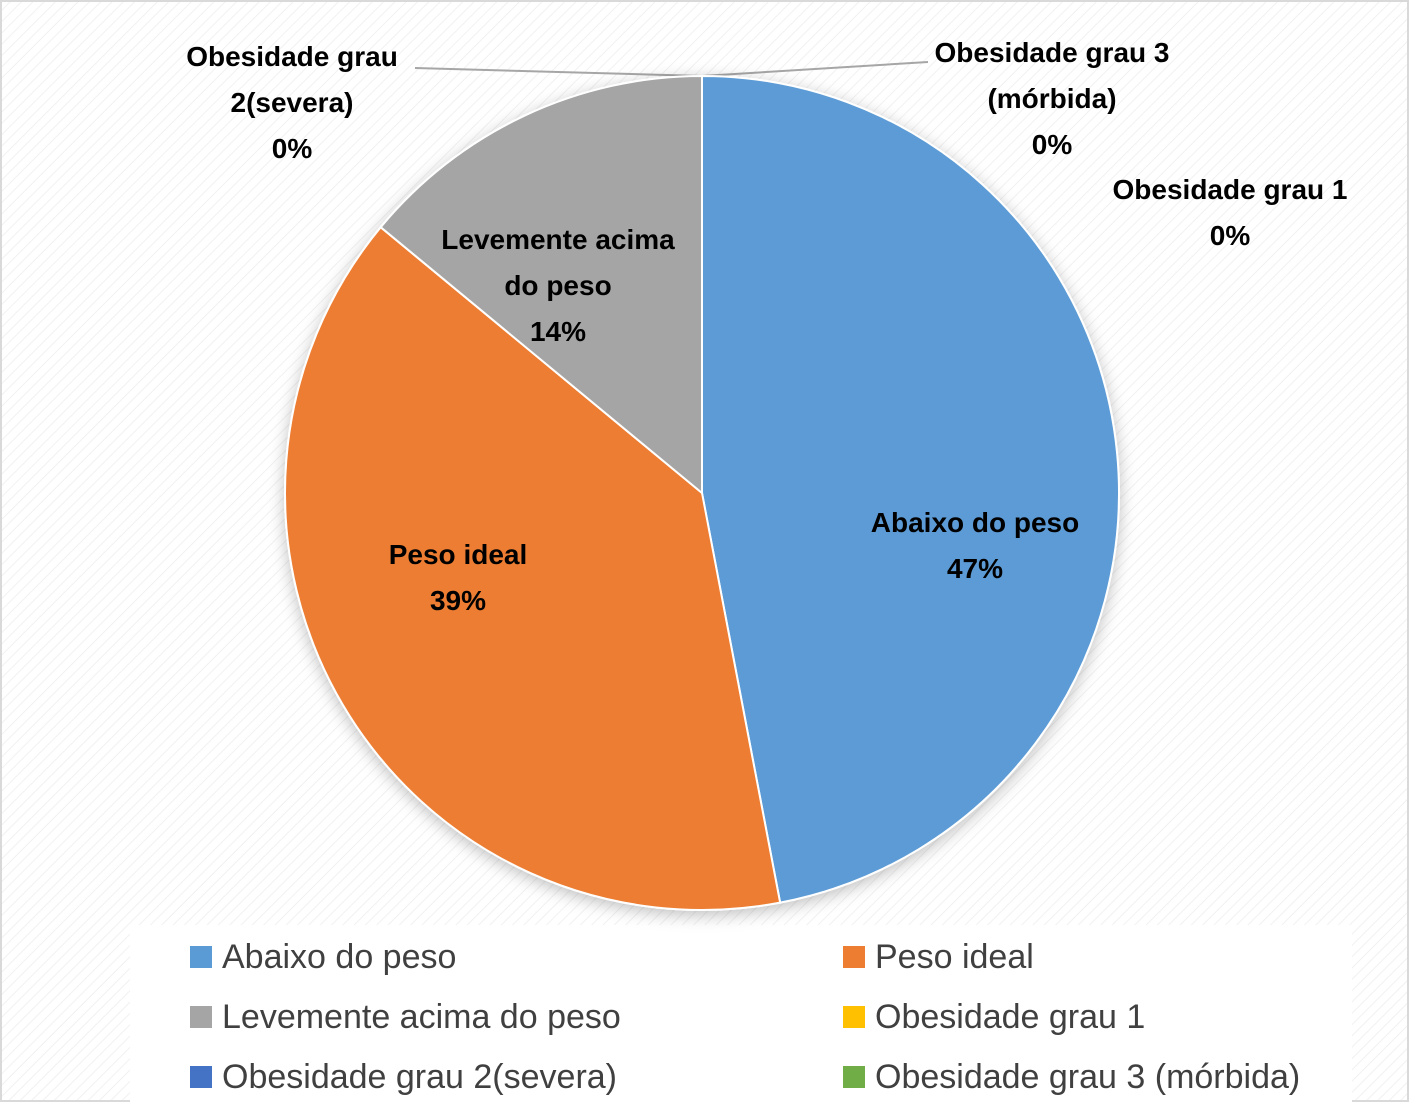 This screenshot has height=1102, width=1409. What do you see at coordinates (558, 262) in the screenshot?
I see `data-label-name: Levemente acima do peso` at bounding box center [558, 262].